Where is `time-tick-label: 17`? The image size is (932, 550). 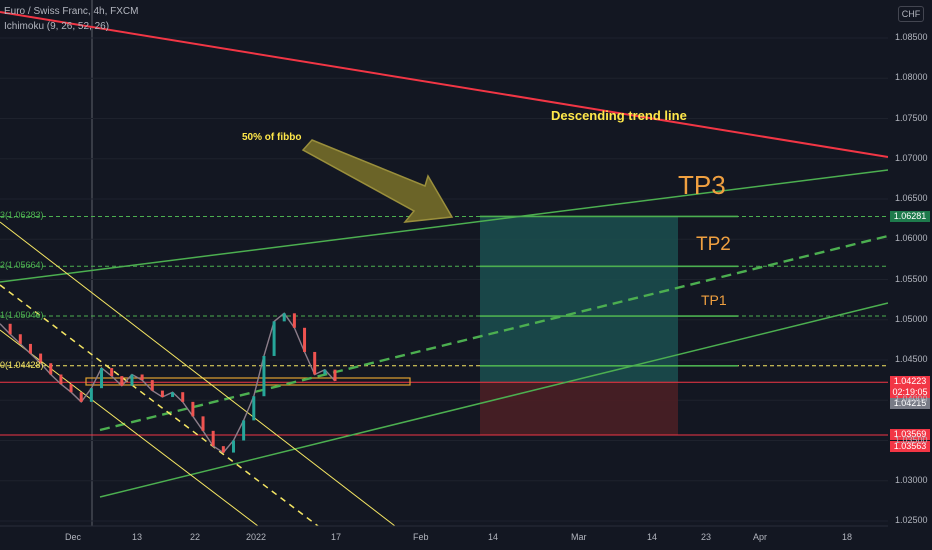
time-tick-label: 17 is located at coordinates (336, 537).